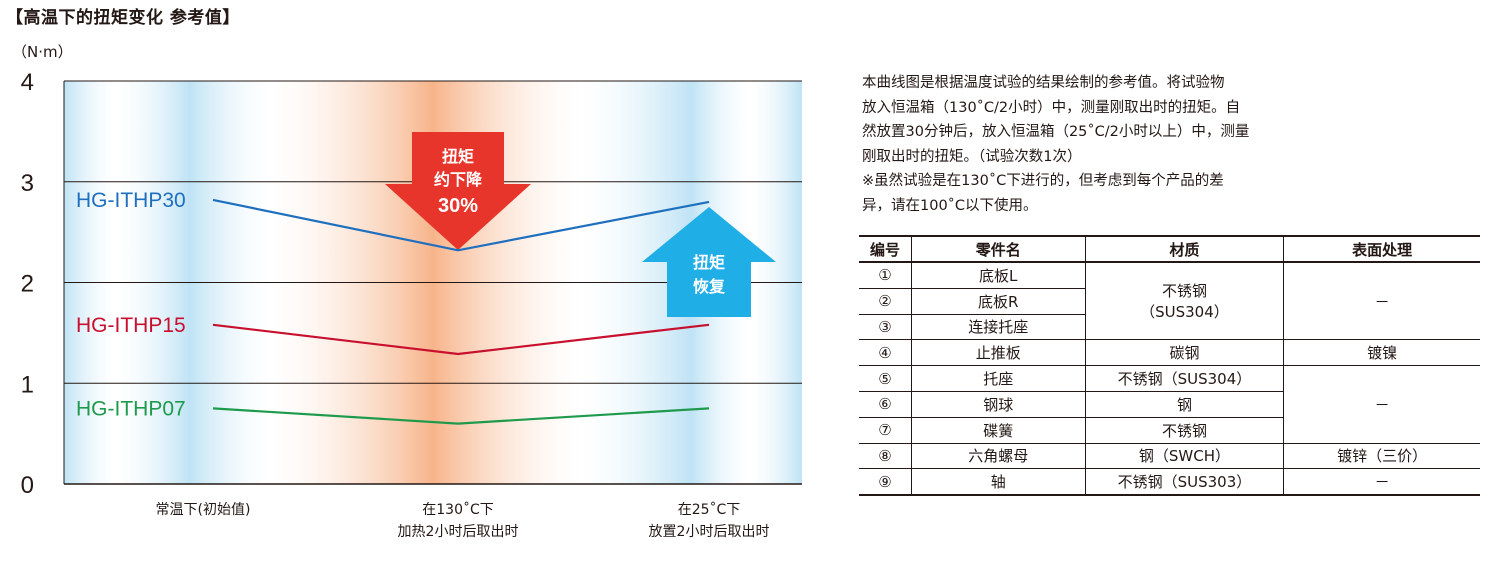 This screenshot has height=568, width=1497. I want to click on x-category-label: 在25˚C下, so click(709, 509).